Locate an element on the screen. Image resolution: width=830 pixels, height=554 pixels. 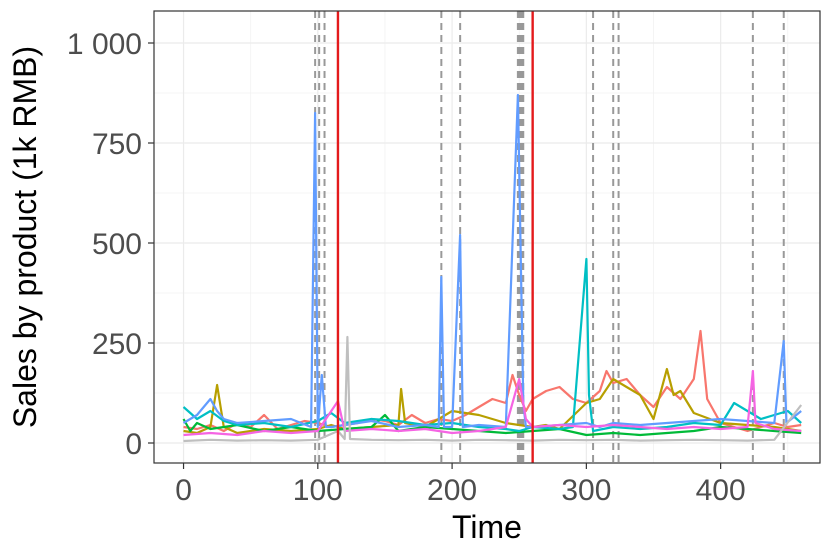
y-tick-label: 1 000 is located at coordinates (104, 44).